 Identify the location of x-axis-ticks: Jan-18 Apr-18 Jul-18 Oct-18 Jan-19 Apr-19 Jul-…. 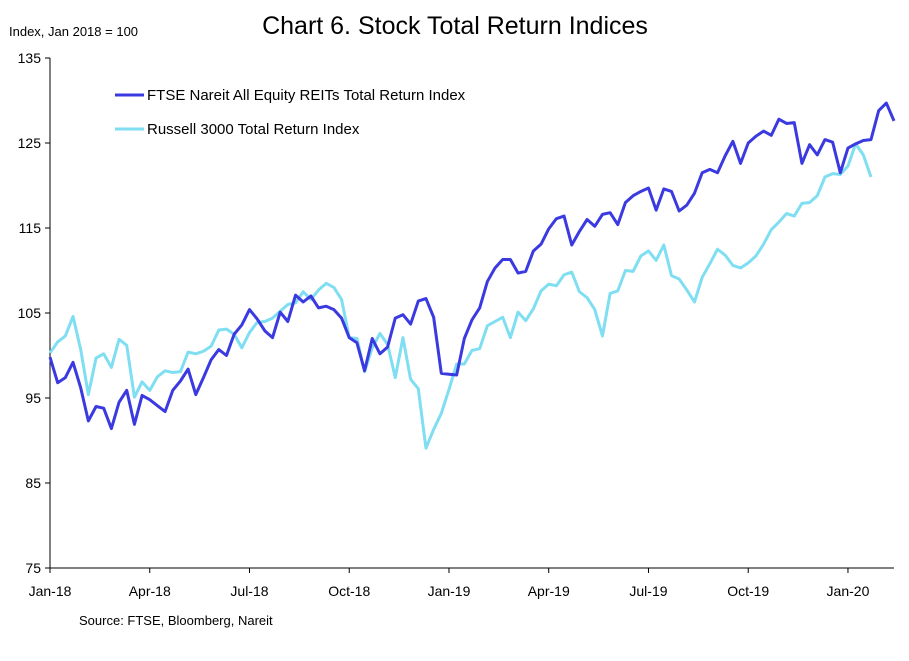
(449, 583).